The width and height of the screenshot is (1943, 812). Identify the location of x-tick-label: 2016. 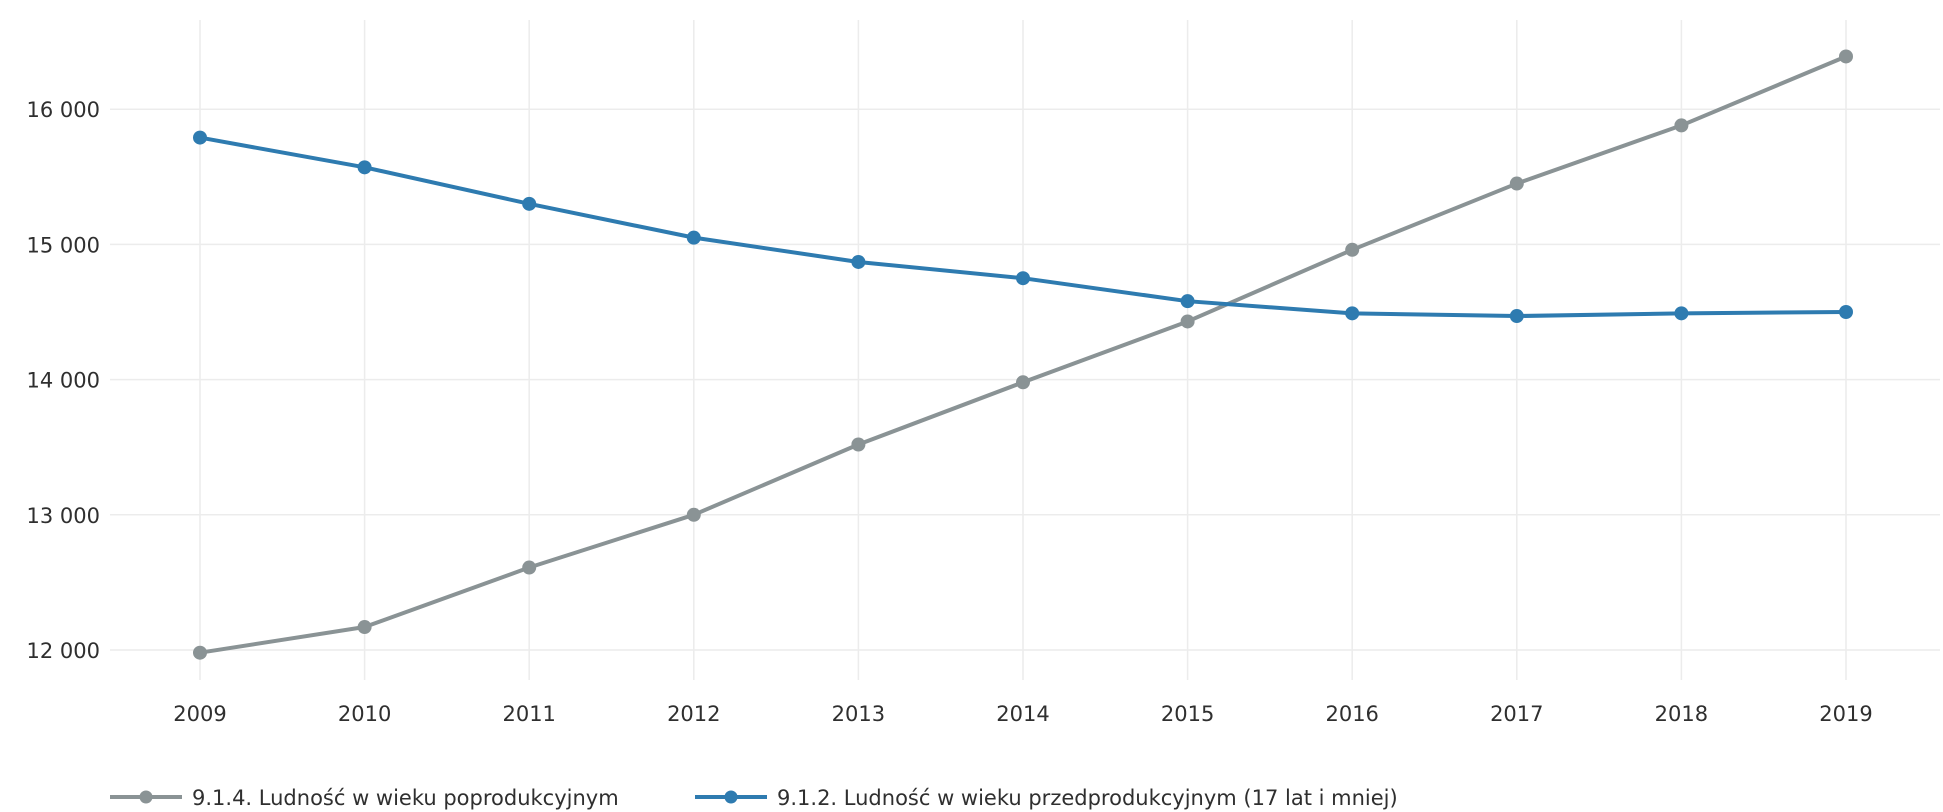
(1351, 714).